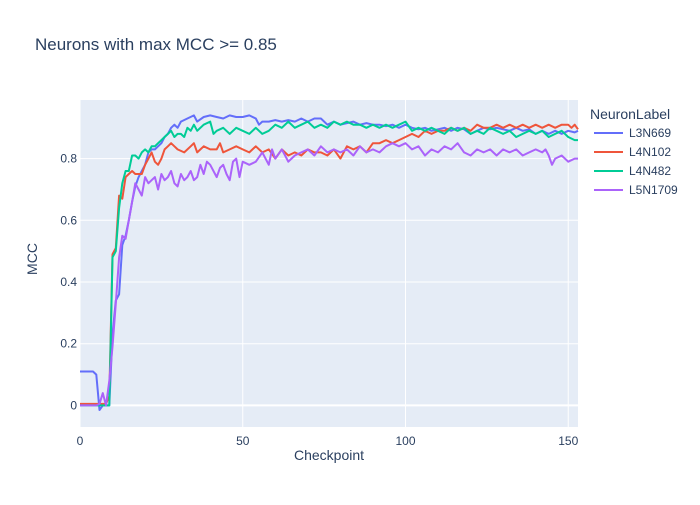 This screenshot has height=505, width=700. What do you see at coordinates (243, 441) in the screenshot?
I see `x-tick-label: 50` at bounding box center [243, 441].